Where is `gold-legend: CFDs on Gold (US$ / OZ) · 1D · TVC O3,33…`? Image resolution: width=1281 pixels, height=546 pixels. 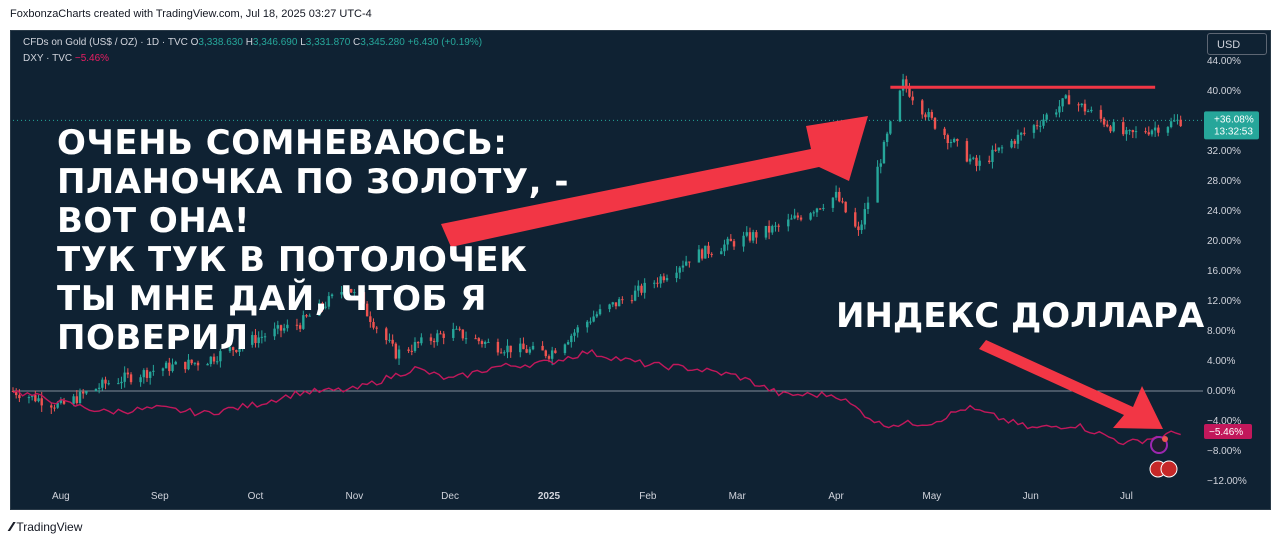
gold-legend: CFDs on Gold (US$ / OZ) · 1D · TVC O3,33… is located at coordinates (252, 42).